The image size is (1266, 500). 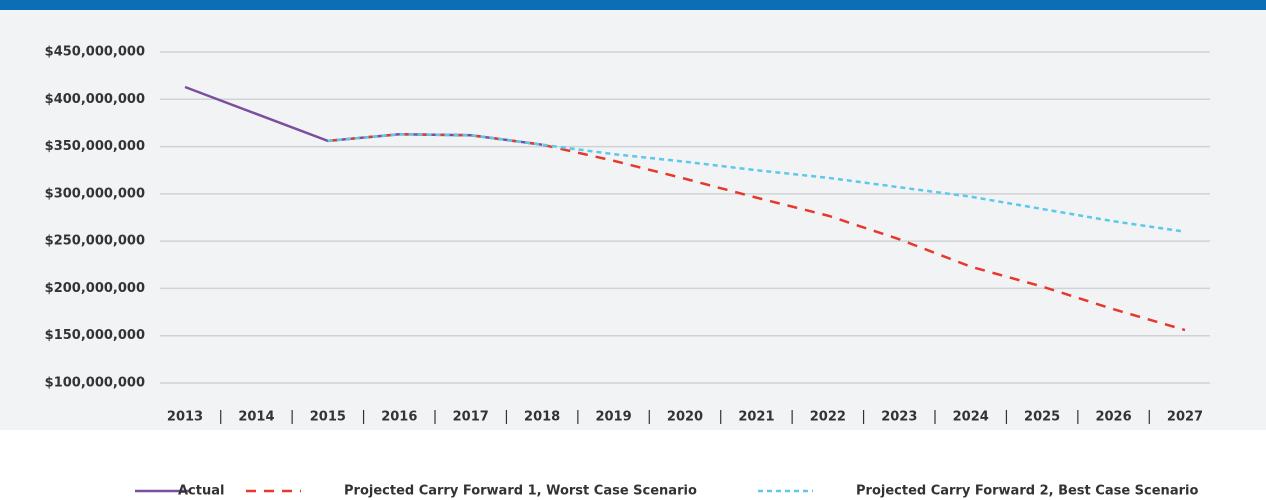 I want to click on y-tick-label: $100,000,000, so click(x=95, y=383).